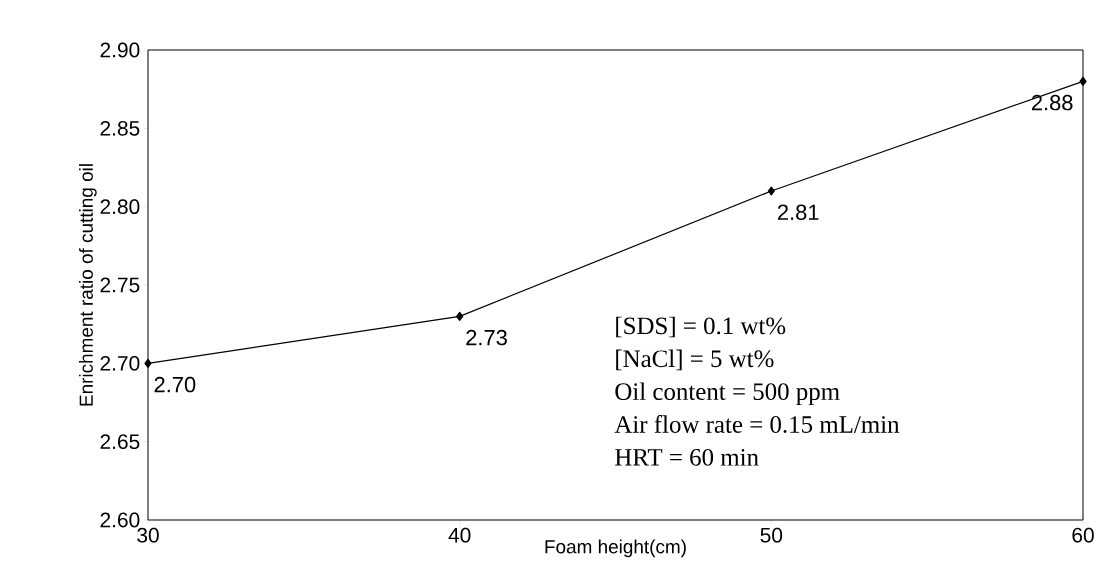  What do you see at coordinates (1052, 102) in the screenshot?
I see `data-label: 2.88` at bounding box center [1052, 102].